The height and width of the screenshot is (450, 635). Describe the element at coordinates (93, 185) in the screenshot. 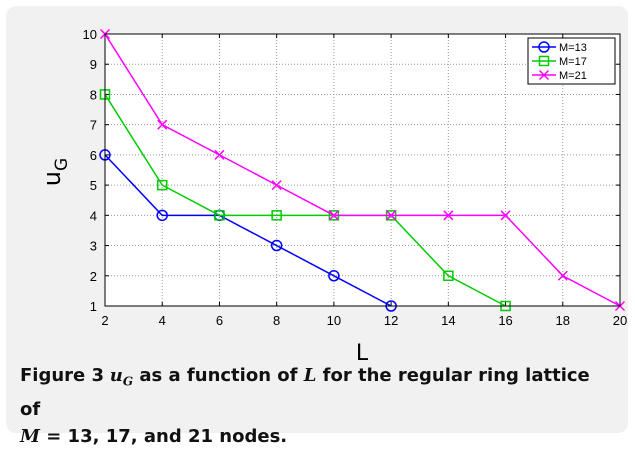

I see `y-tick-label: 5` at that location.